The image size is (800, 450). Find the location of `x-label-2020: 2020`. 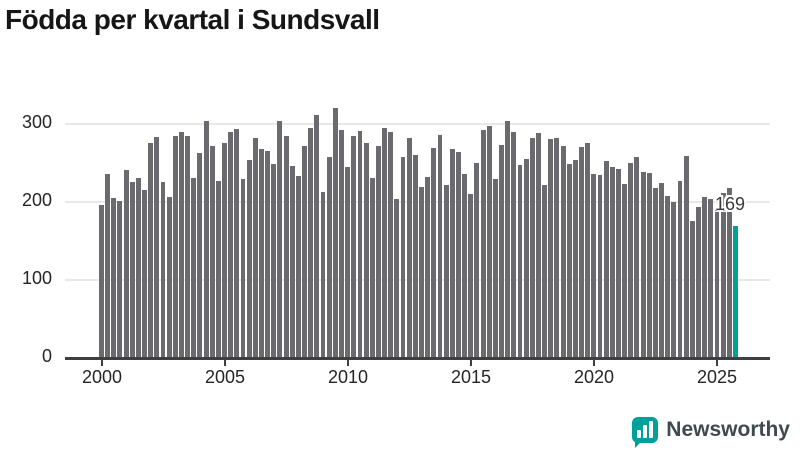

x-label-2020: 2020 is located at coordinates (594, 377).